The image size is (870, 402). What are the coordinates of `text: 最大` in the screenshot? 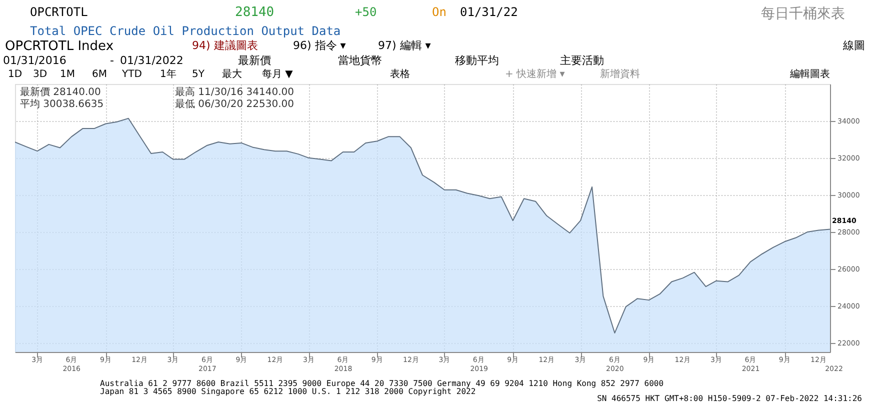 It's located at (232, 74).